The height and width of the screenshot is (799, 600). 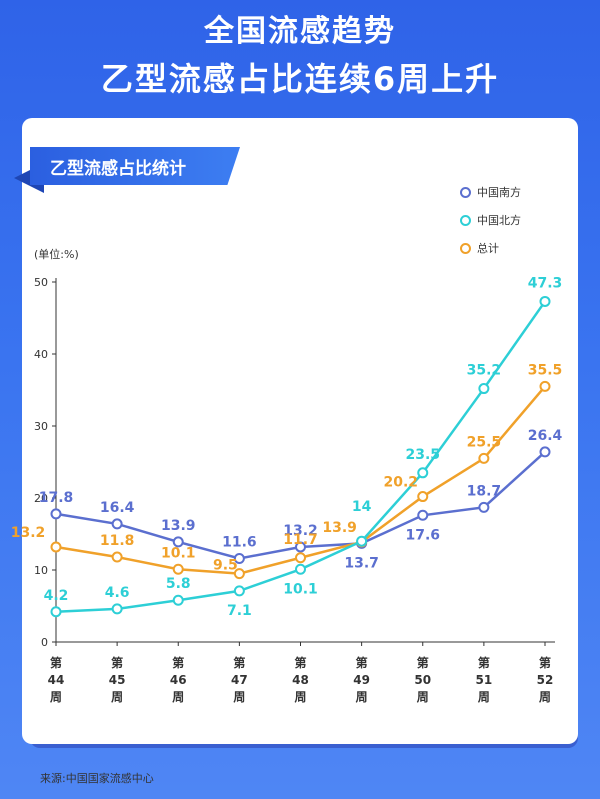 I want to click on legend-label-total: 总计, so click(x=488, y=248).